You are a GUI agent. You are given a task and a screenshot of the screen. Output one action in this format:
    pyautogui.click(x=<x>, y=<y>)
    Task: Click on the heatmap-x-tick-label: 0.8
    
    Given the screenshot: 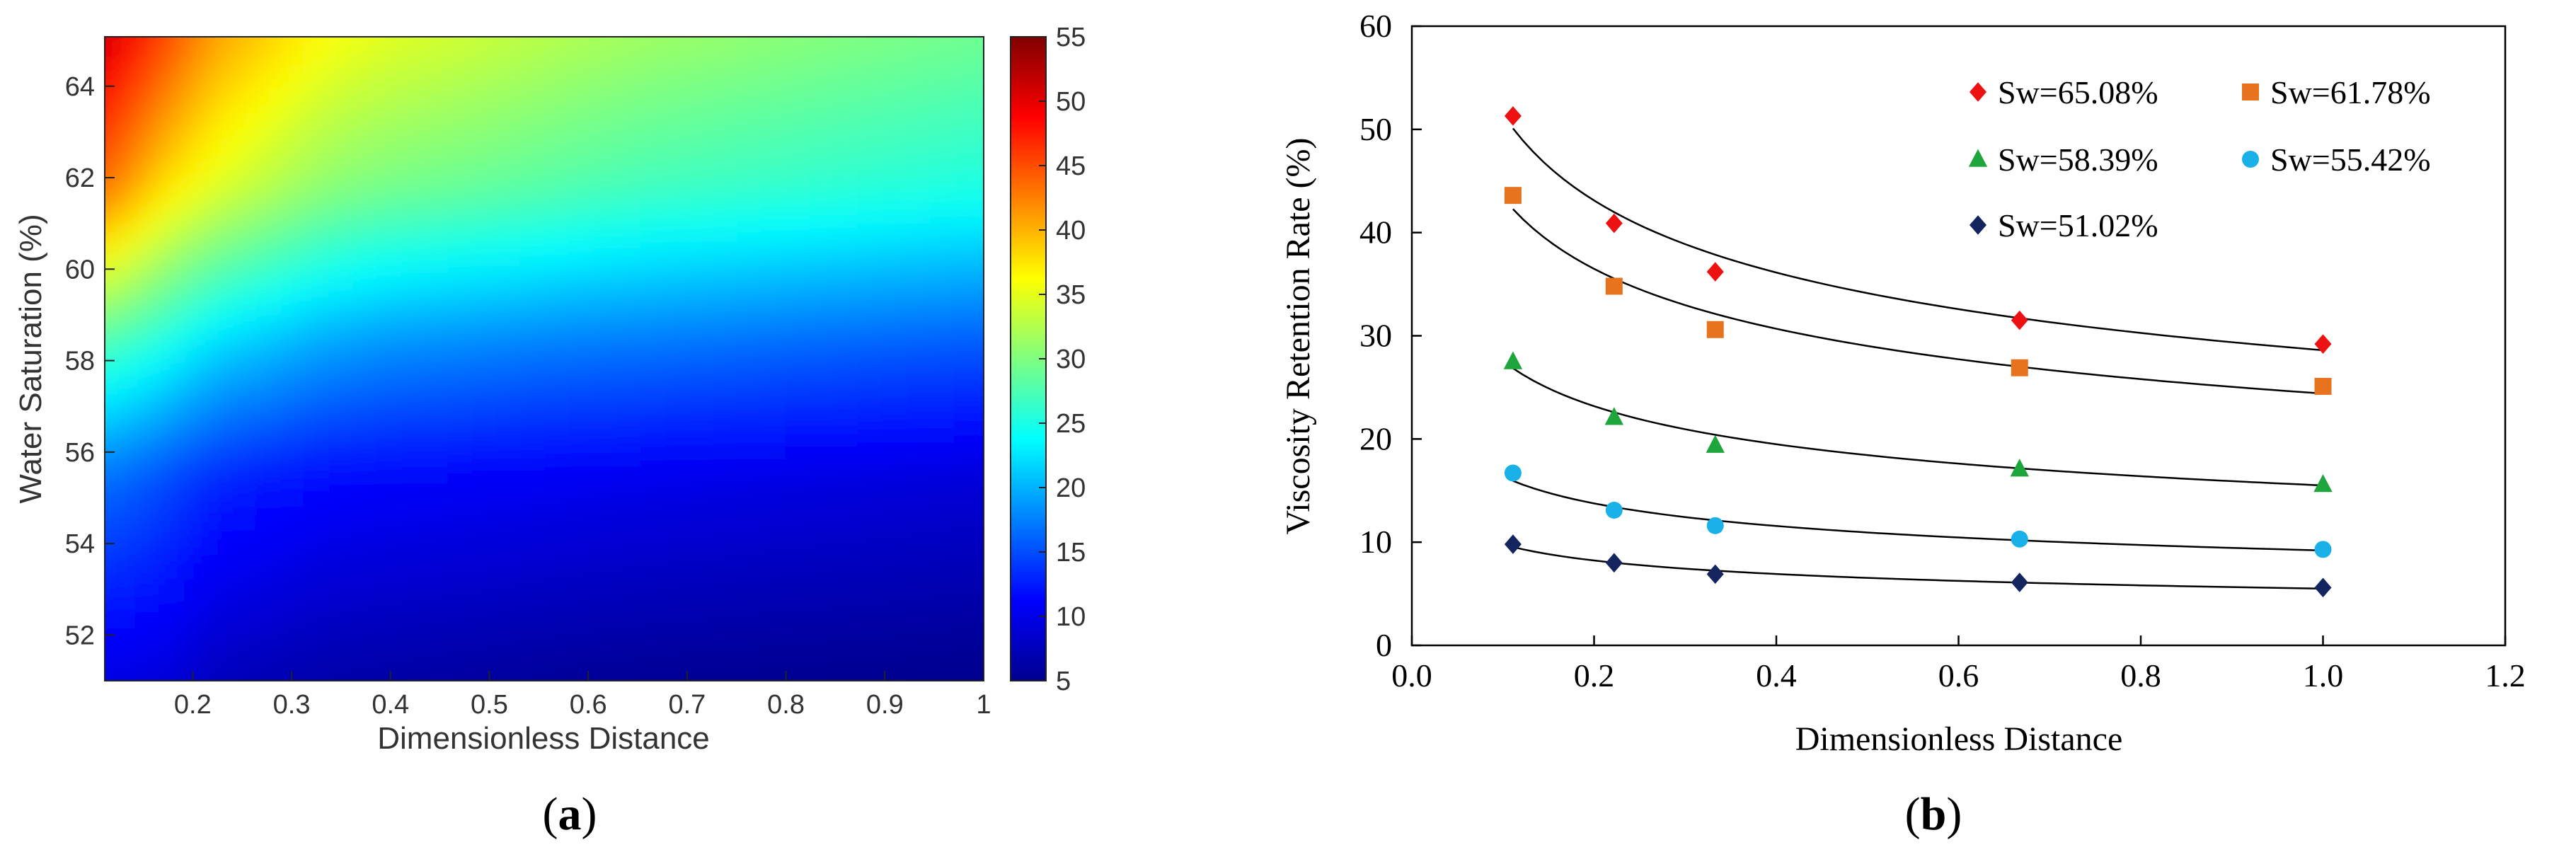 What is the action you would take?
    pyautogui.click(x=786, y=705)
    